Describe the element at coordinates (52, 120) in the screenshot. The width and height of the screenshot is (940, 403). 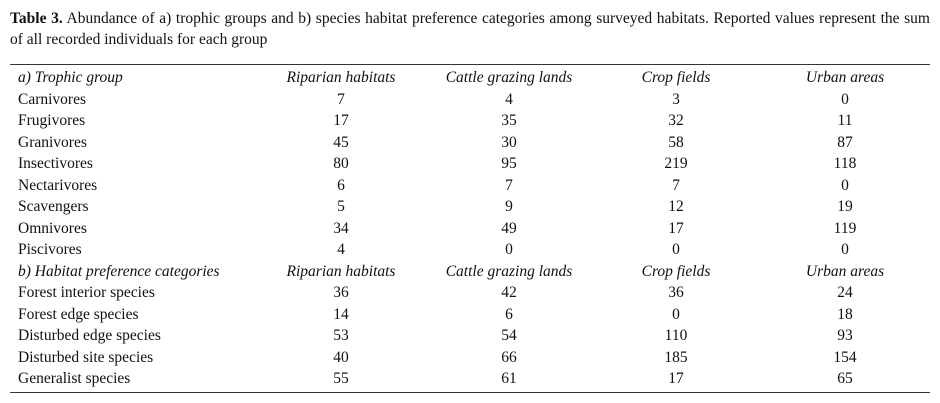
I see `row-label: Frugivores` at that location.